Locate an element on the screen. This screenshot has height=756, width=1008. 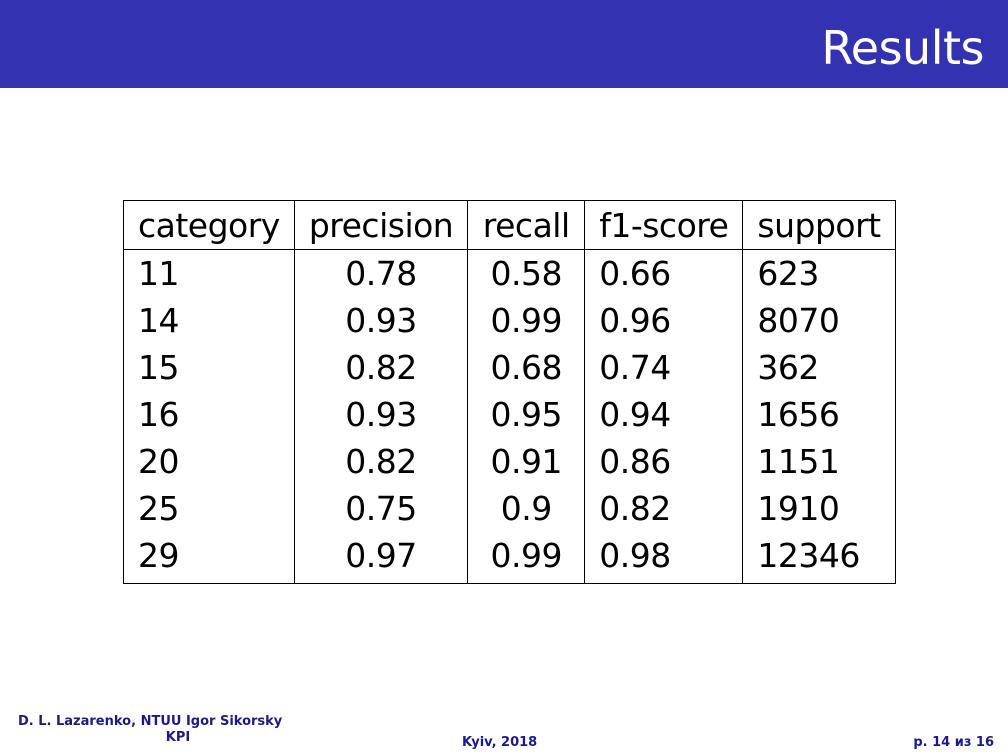
cell-category: 29 is located at coordinates (209, 558).